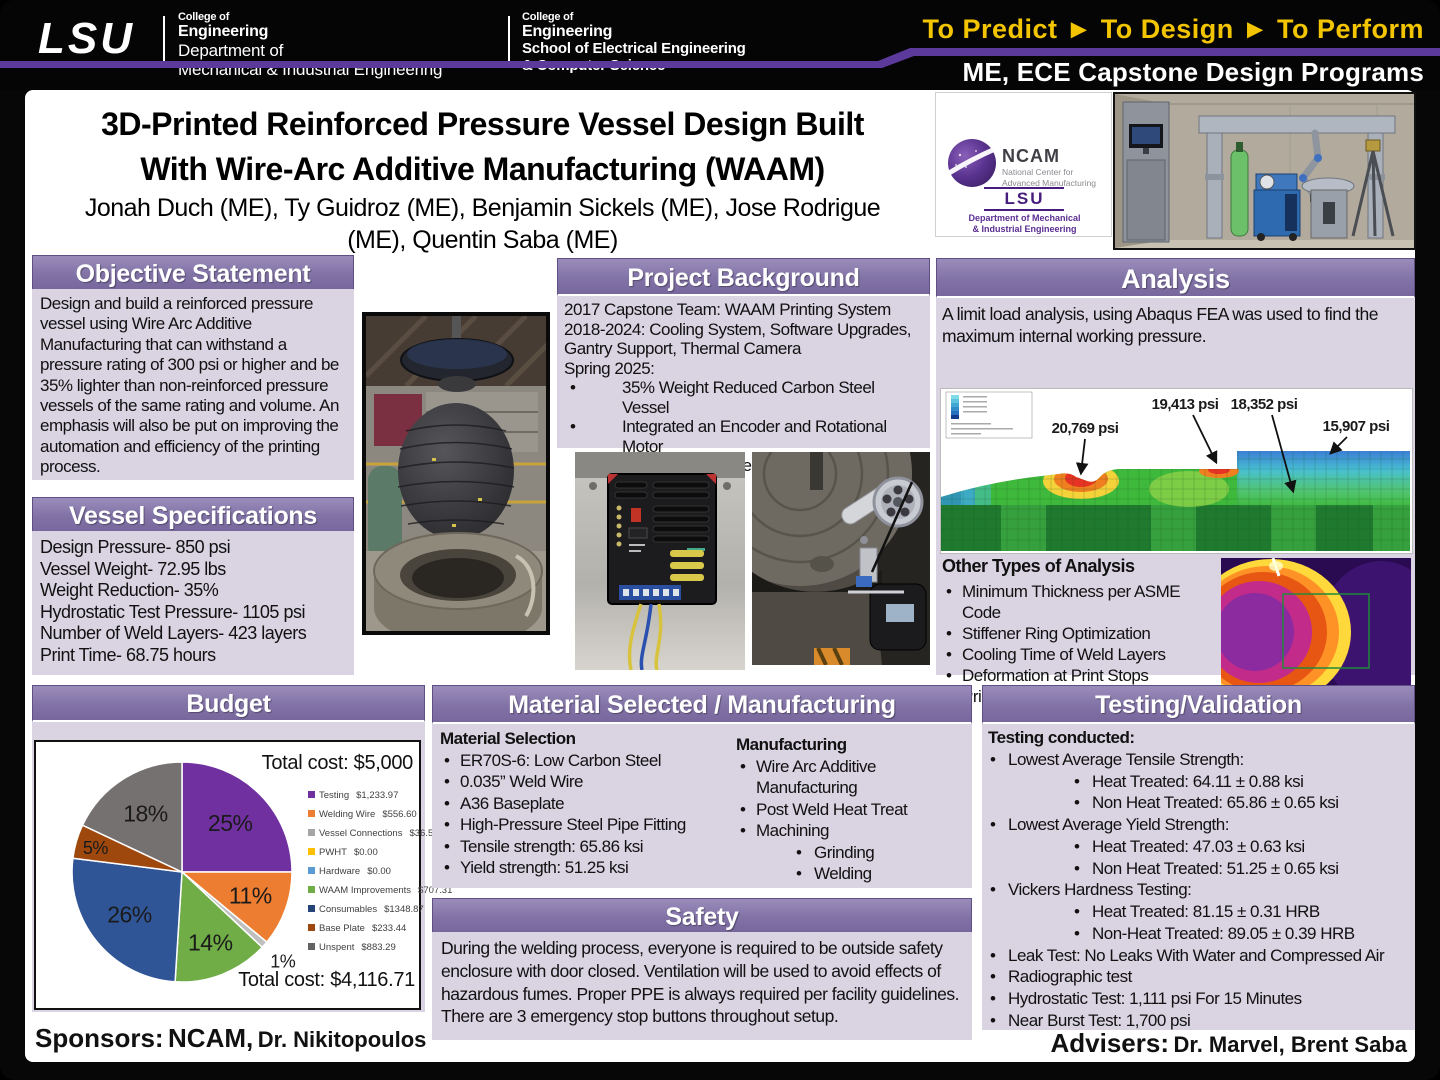 The image size is (1440, 1080). I want to click on material-selection-item: High-Pressure Steel Pipe Fitting, so click(586, 825).